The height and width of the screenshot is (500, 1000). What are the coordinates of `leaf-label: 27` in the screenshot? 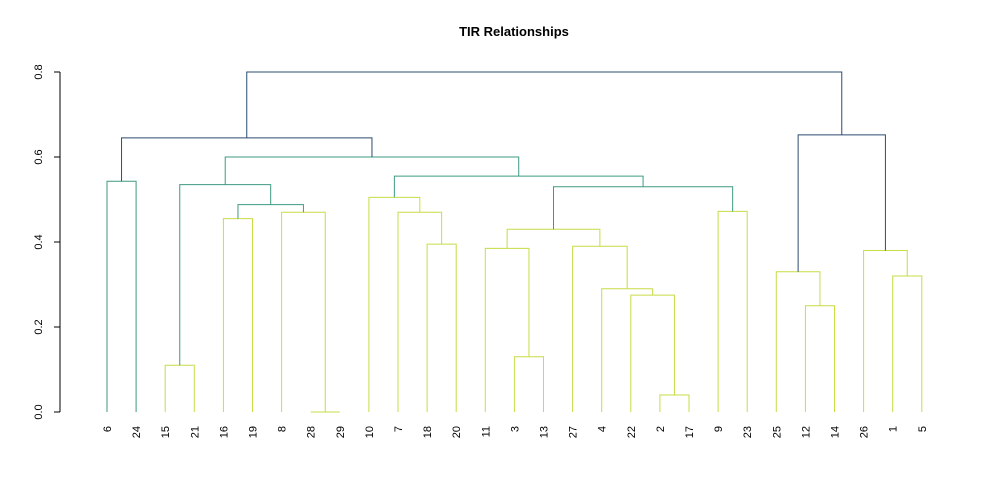 It's located at (574, 432).